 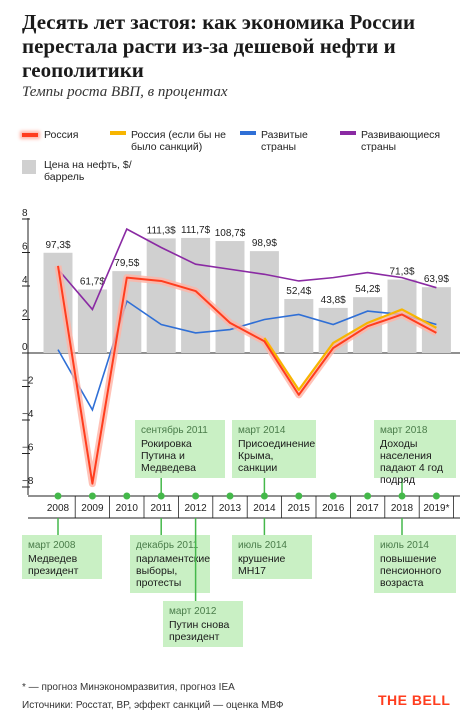 I want to click on event-date: июль 2014, so click(x=404, y=545).